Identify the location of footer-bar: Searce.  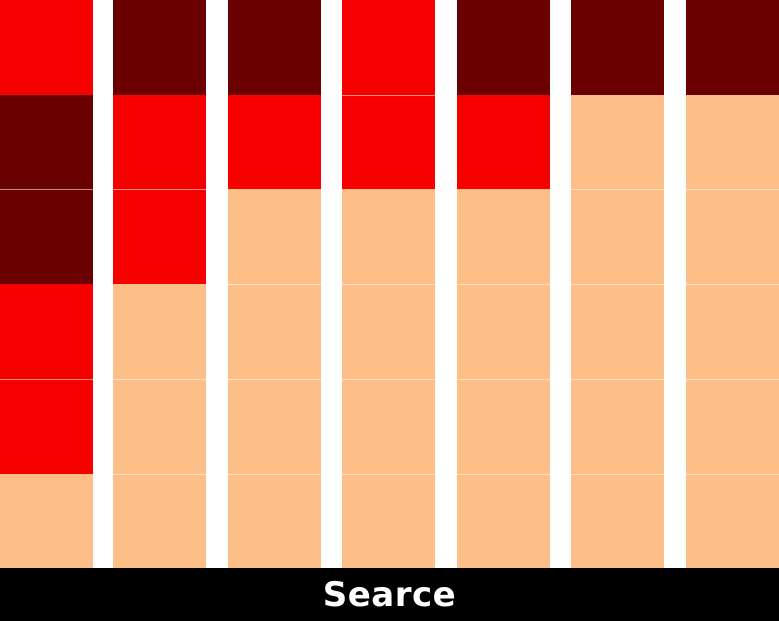
(389, 594).